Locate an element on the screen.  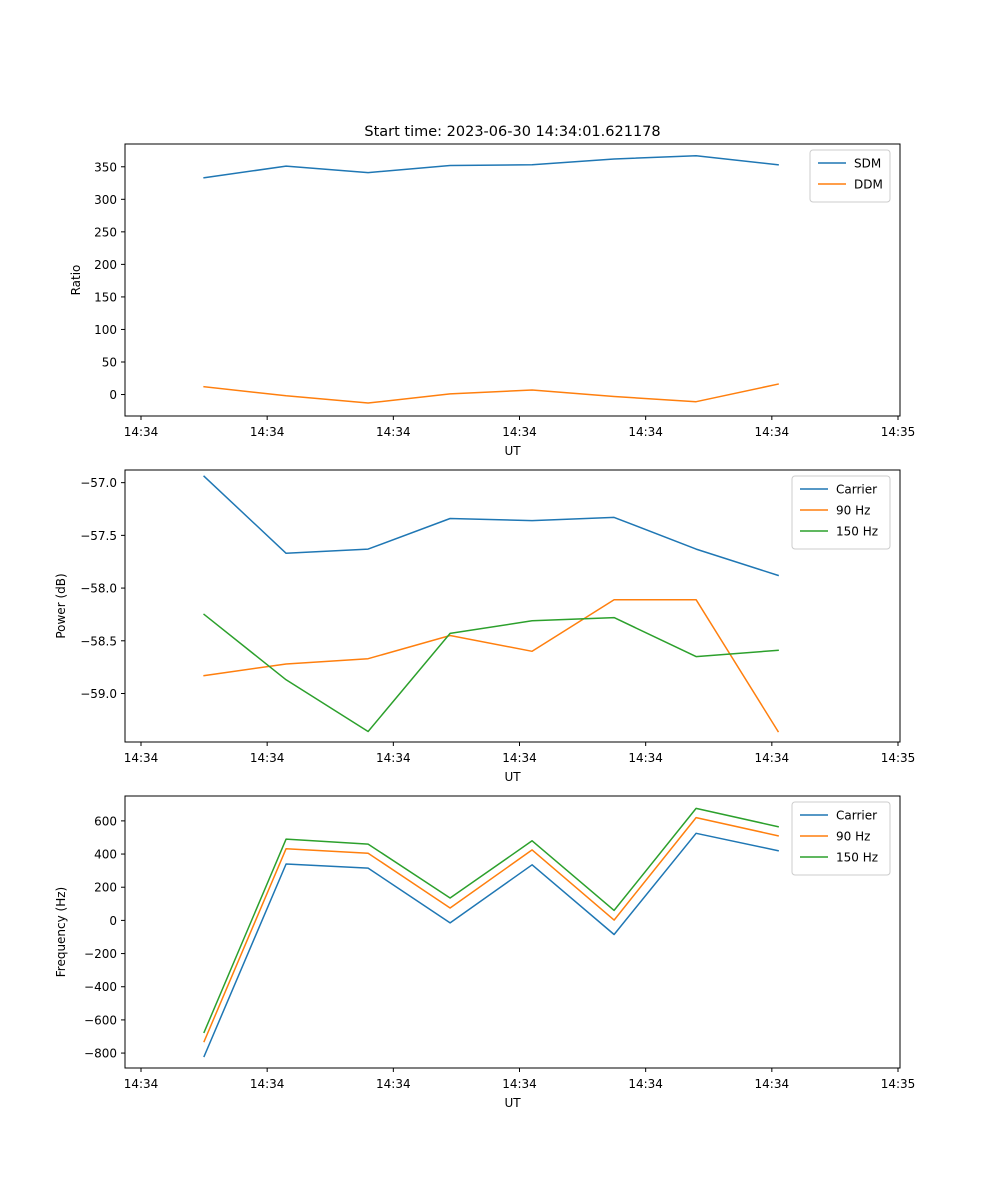
series-line-ddm is located at coordinates (491, 393).